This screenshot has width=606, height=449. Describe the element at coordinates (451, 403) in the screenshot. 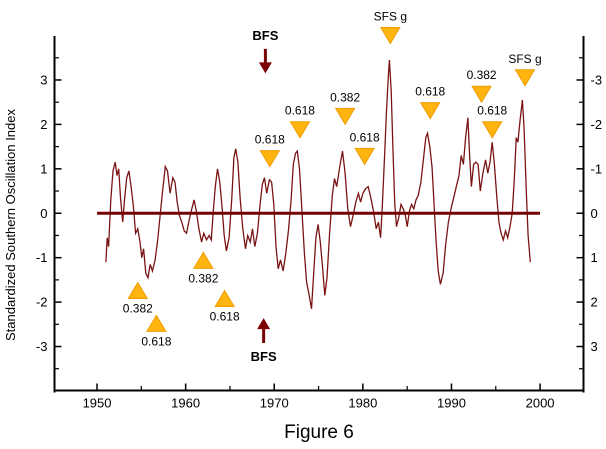

I see `x-tick-label: 1990` at that location.